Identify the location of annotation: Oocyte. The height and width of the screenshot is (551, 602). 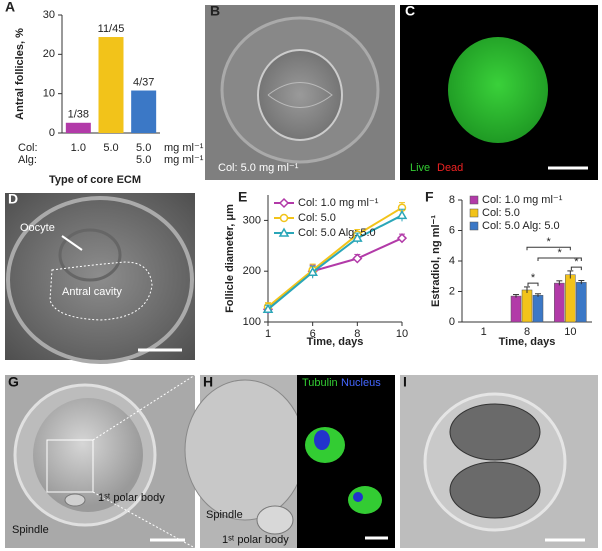
(37, 228).